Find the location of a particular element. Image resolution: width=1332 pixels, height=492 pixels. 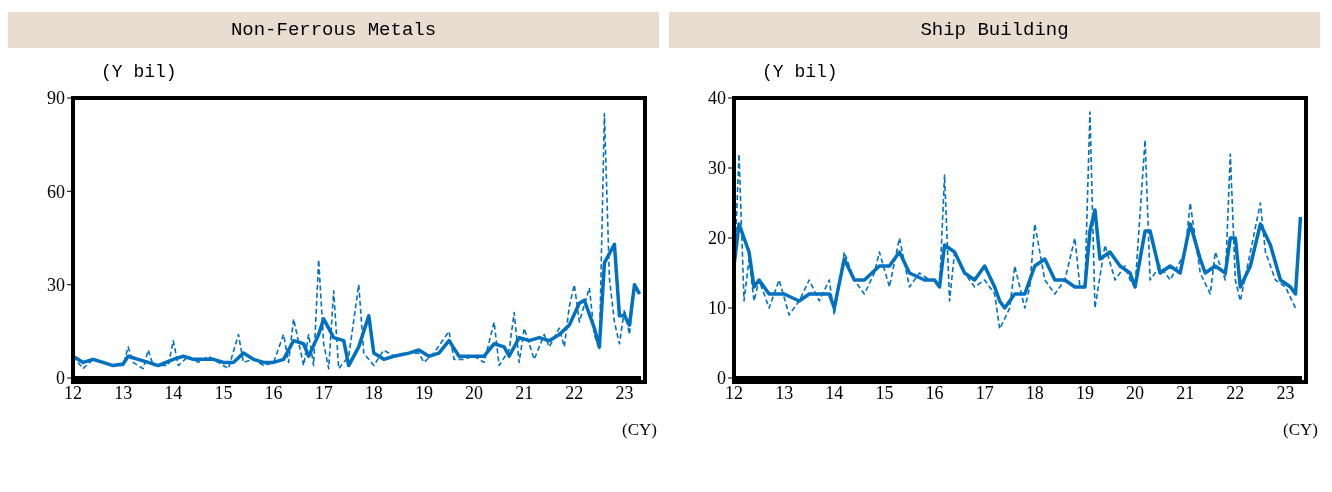

y-tick-label: 90 is located at coordinates (56, 98).